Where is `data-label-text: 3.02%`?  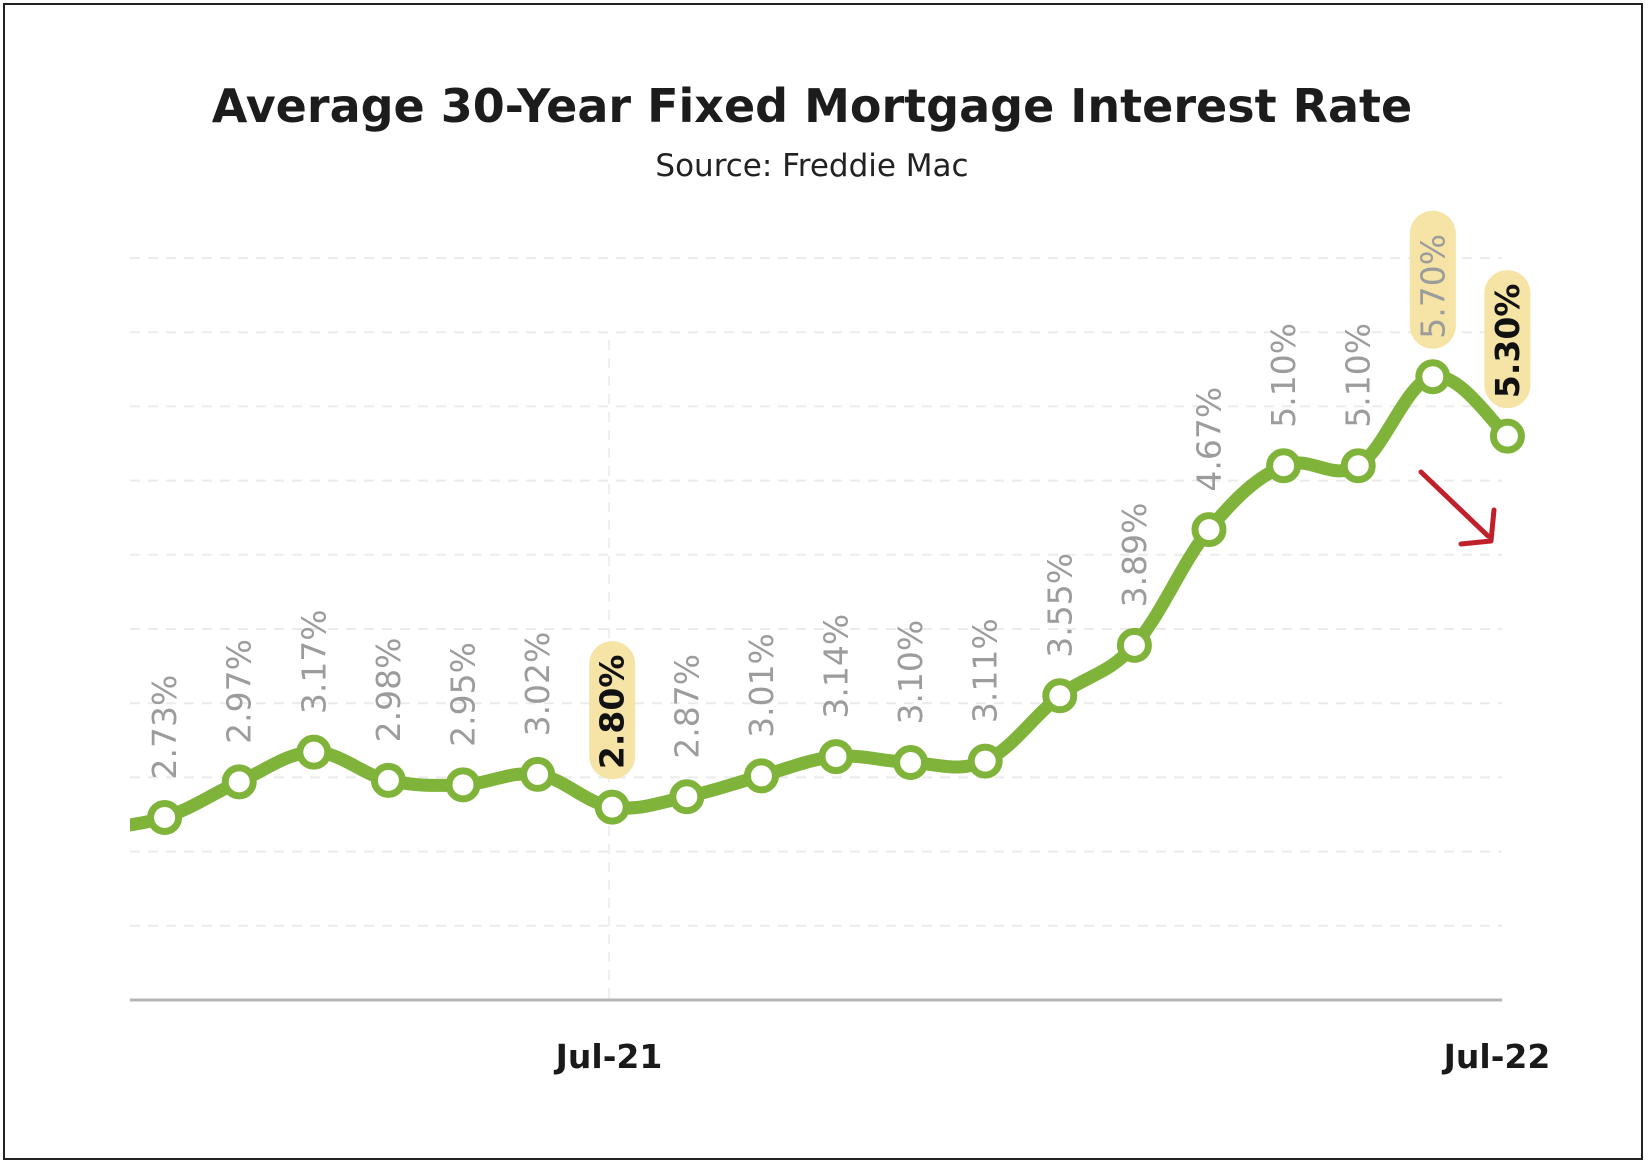 data-label-text: 3.02% is located at coordinates (537, 684).